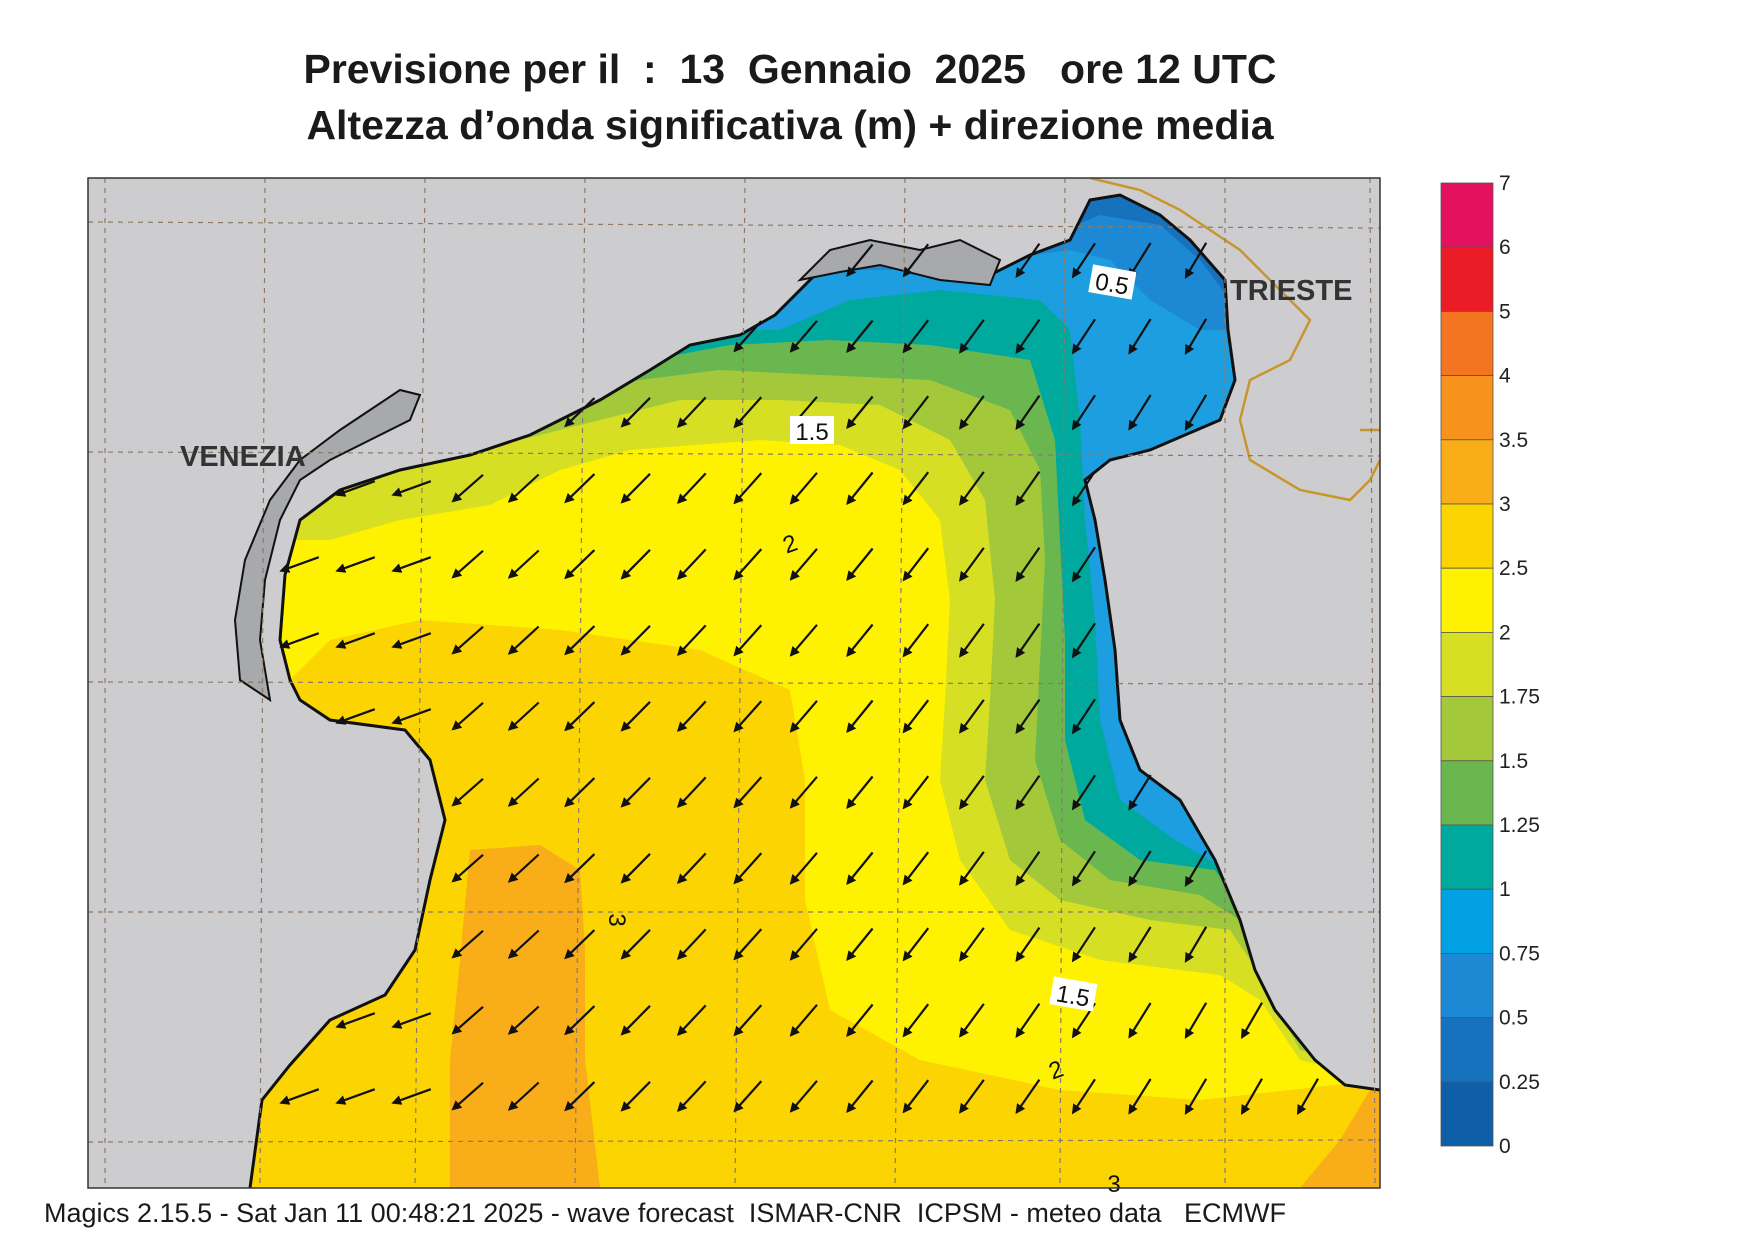  What do you see at coordinates (1505, 247) in the screenshot?
I see `legend-tick-label: 6` at bounding box center [1505, 247].